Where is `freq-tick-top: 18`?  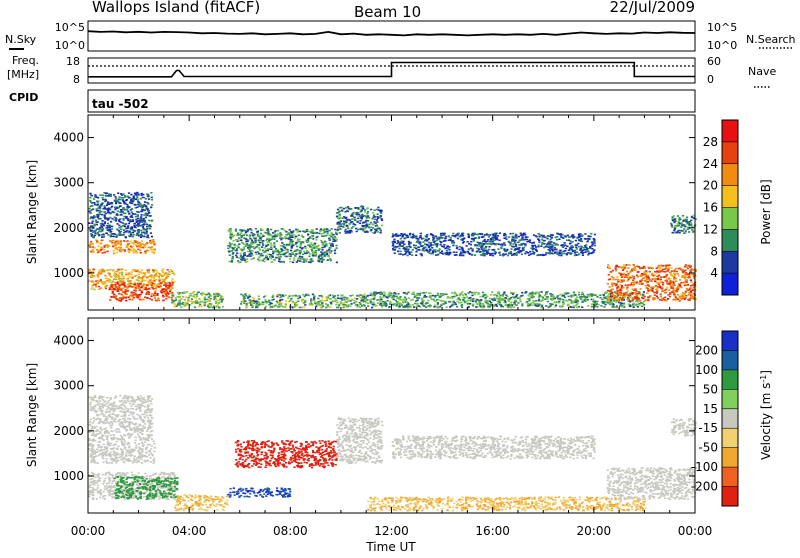
freq-tick-top: 18 is located at coordinates (73, 61).